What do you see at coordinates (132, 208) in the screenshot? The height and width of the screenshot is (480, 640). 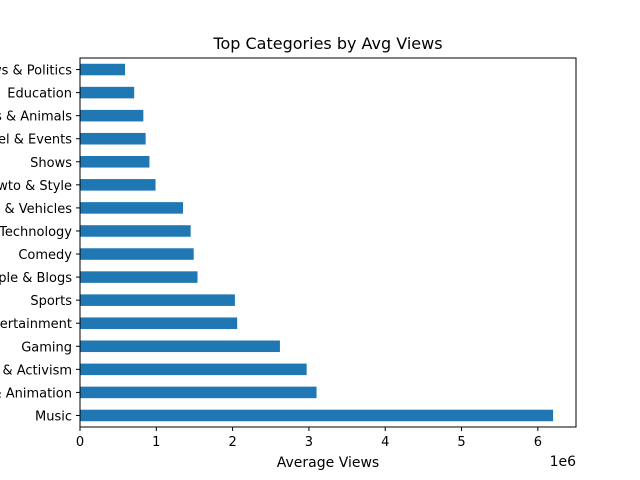 I see `bar-autos-vehicles` at bounding box center [132, 208].